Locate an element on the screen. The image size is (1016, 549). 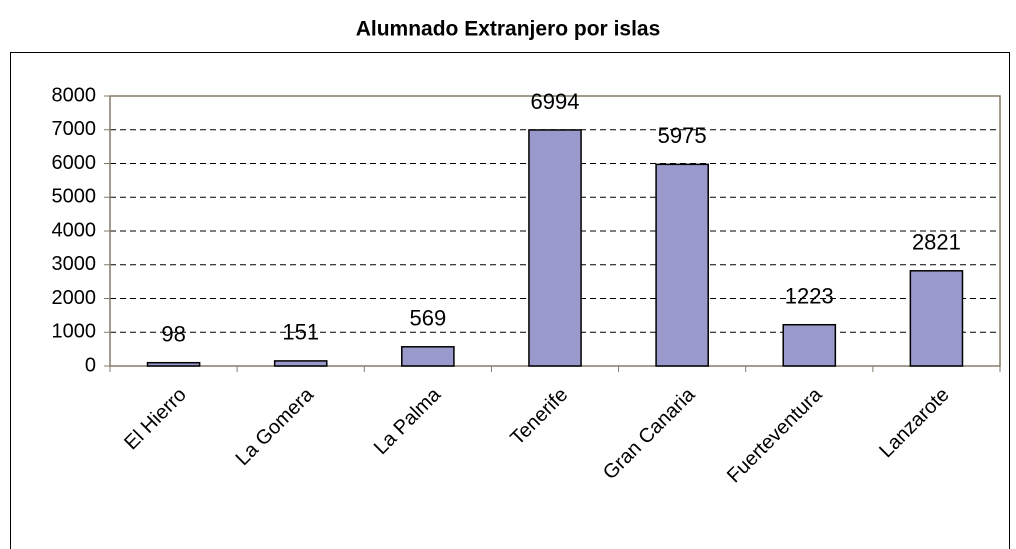
y-tick-label: 1000 is located at coordinates (74, 332).